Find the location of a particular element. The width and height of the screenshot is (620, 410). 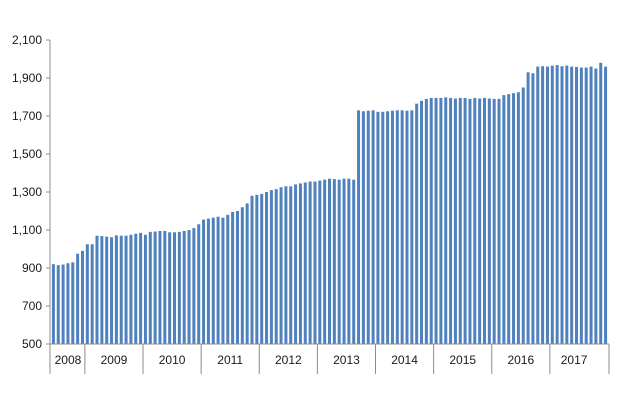

y-tick-label: 700 is located at coordinates (32, 306).